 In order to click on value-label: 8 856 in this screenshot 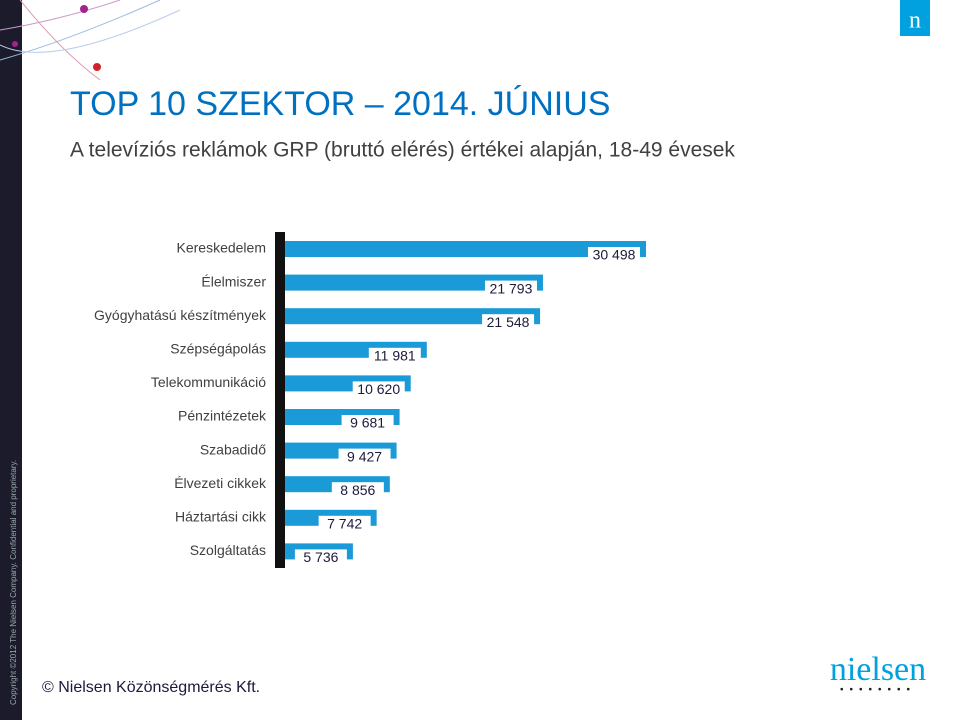, I will do `click(357, 490)`.